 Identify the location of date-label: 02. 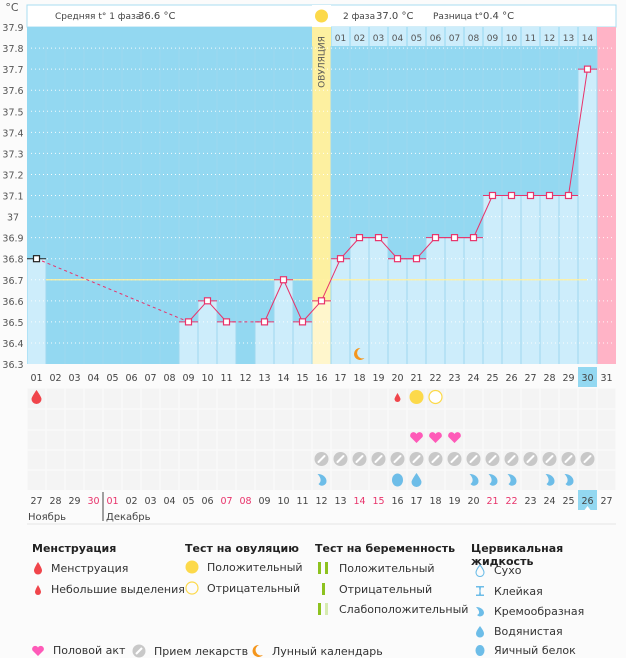
(131, 501).